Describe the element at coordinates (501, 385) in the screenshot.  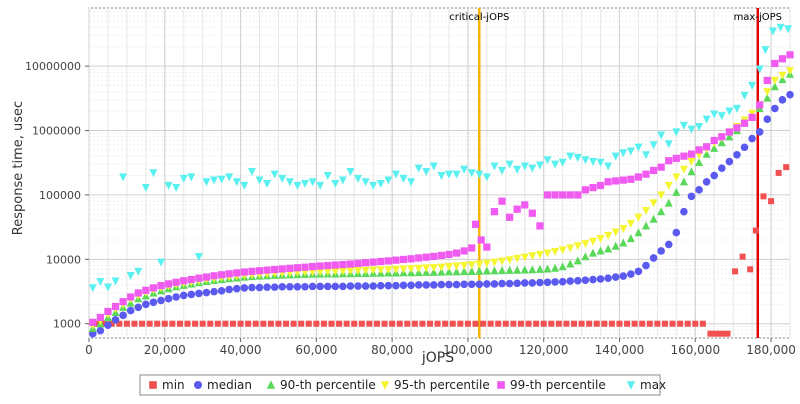
I see `legend-marker-99-th-percentile` at that location.